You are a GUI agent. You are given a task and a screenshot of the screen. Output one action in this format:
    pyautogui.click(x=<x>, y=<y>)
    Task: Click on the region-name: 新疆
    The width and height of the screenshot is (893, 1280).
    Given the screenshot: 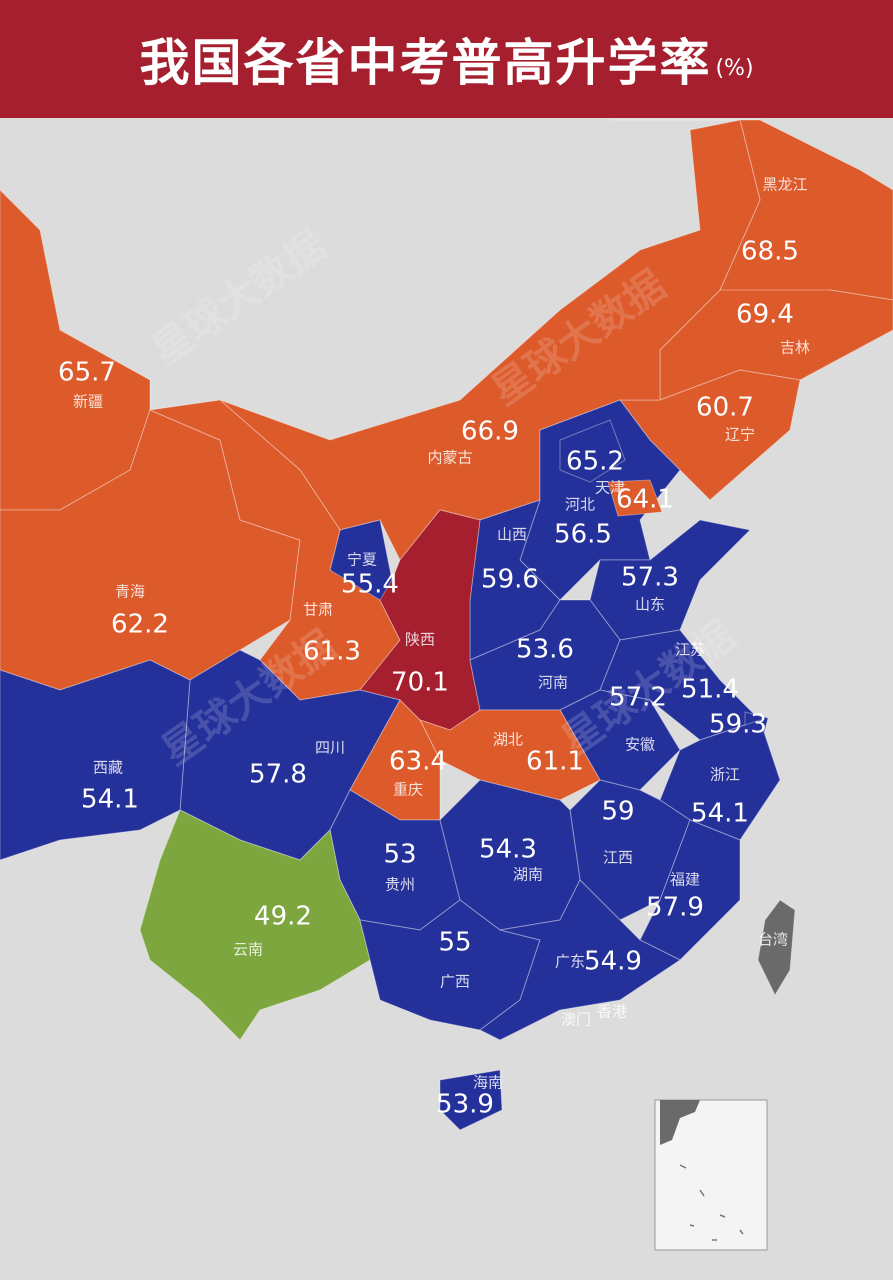 What is the action you would take?
    pyautogui.click(x=88, y=402)
    